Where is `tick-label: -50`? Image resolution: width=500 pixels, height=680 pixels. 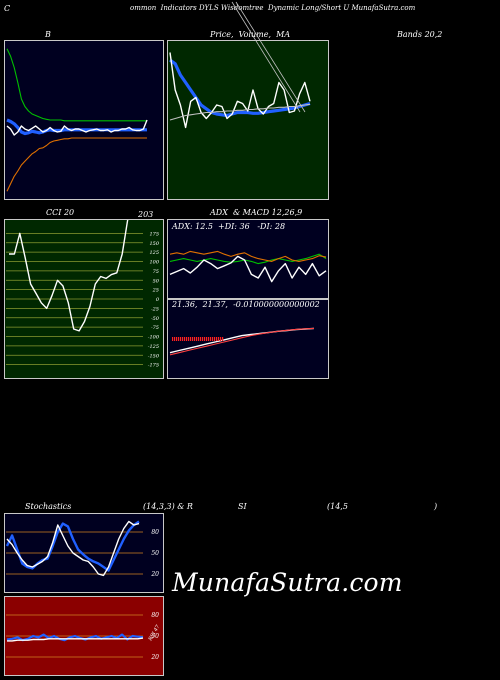 tick-label: -50 is located at coordinates (155, 319).